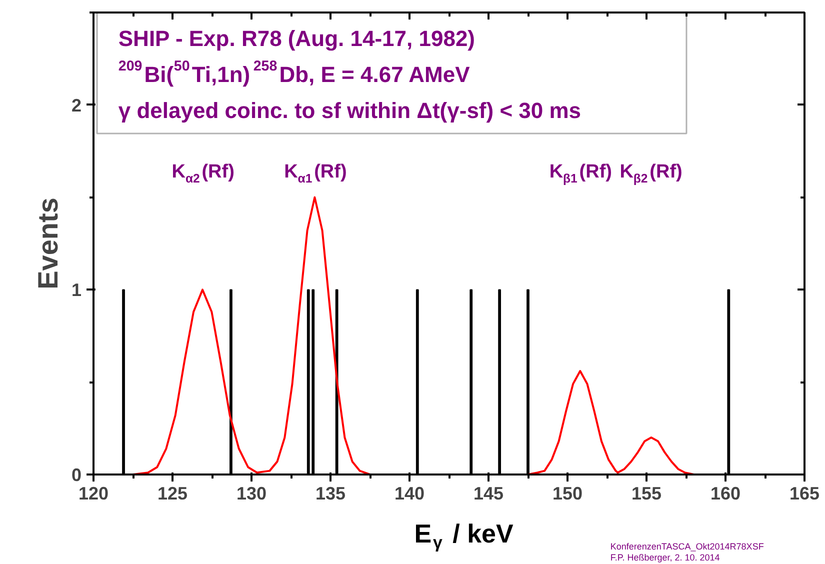 This screenshot has height=564, width=825. I want to click on text: F.P. Heßberger, 2. 10. 2014, so click(665, 557).